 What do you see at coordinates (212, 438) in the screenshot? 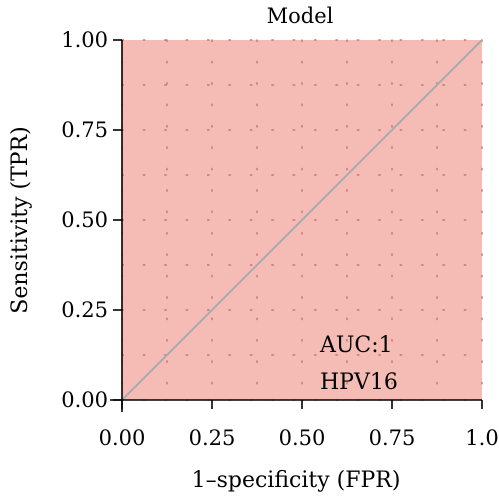
I see `x-tick-label: 0.25` at bounding box center [212, 438].